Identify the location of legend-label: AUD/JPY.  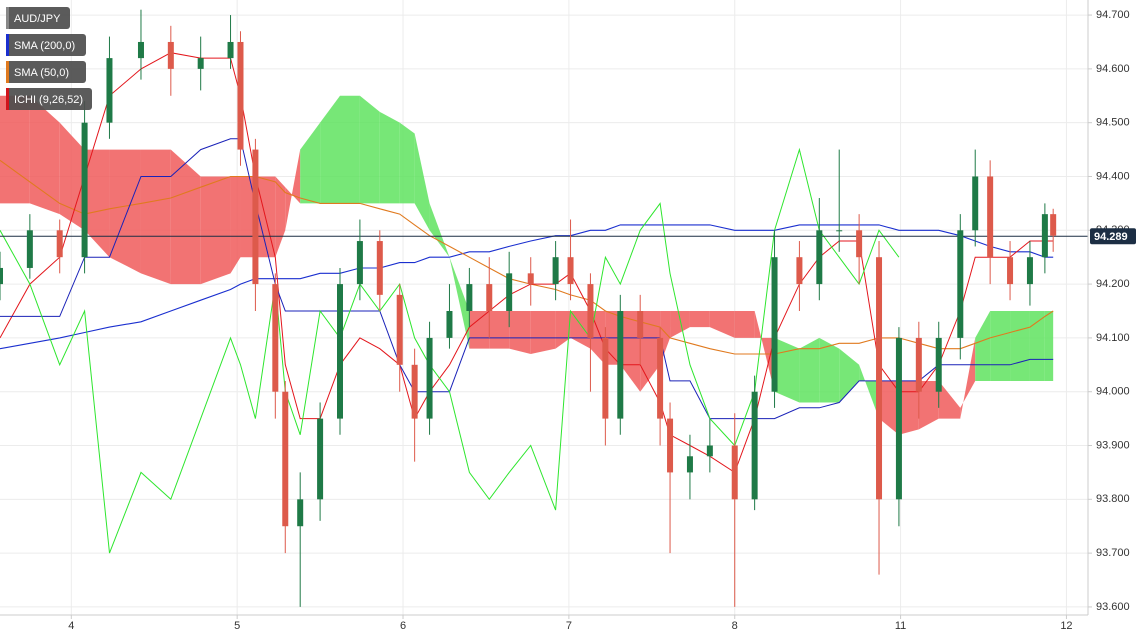
(37, 19).